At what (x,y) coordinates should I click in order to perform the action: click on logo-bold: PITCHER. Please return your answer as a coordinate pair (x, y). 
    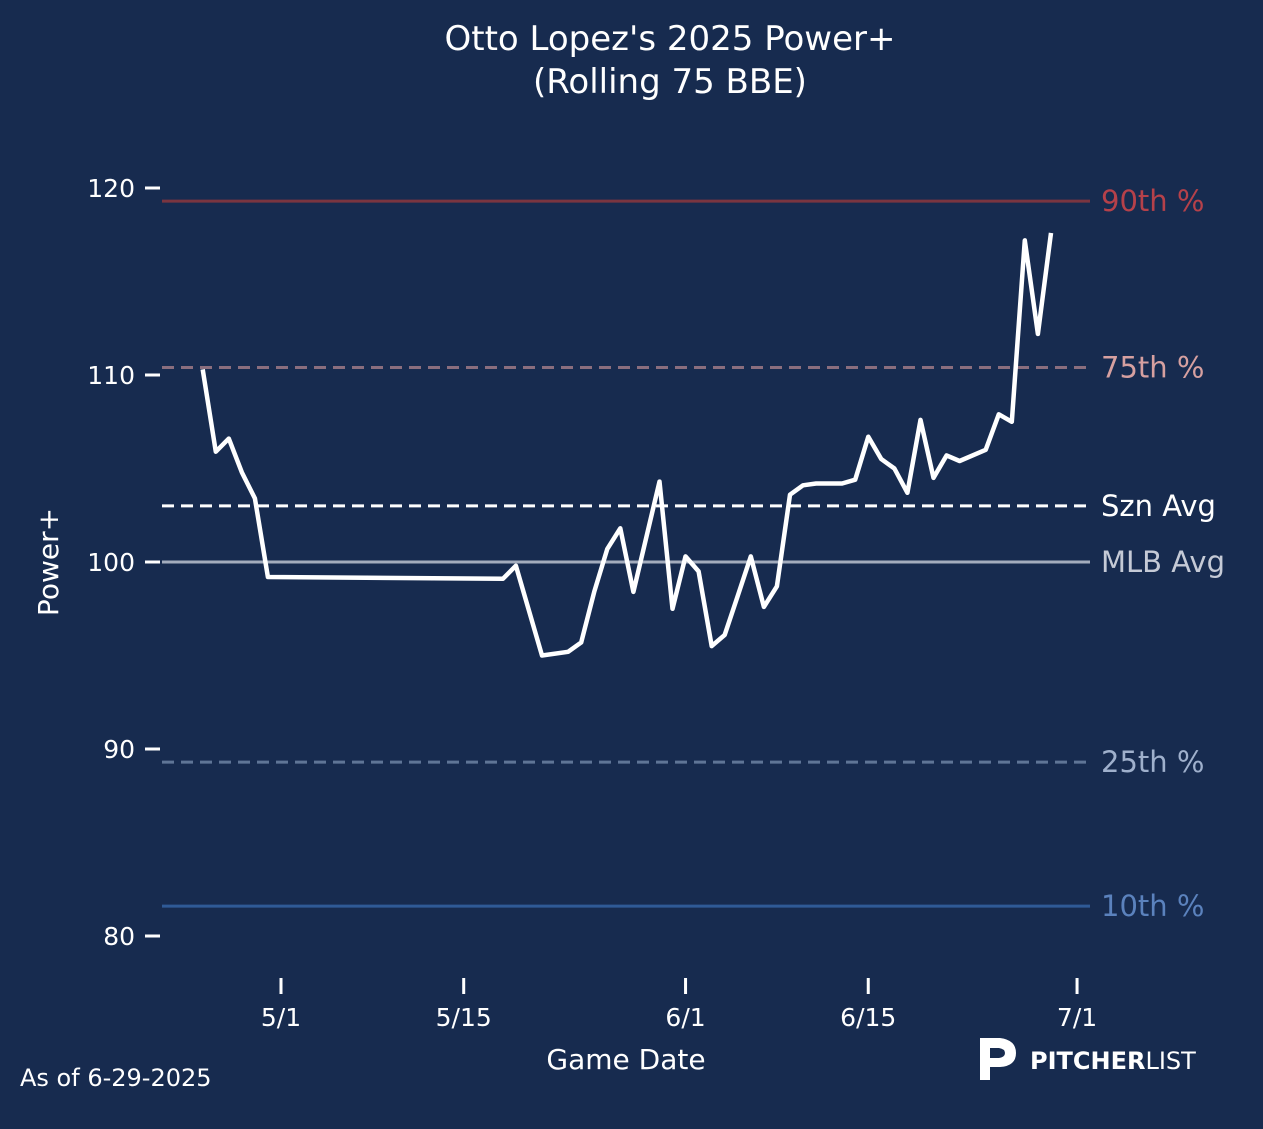
    Looking at the image, I should click on (1087, 1061).